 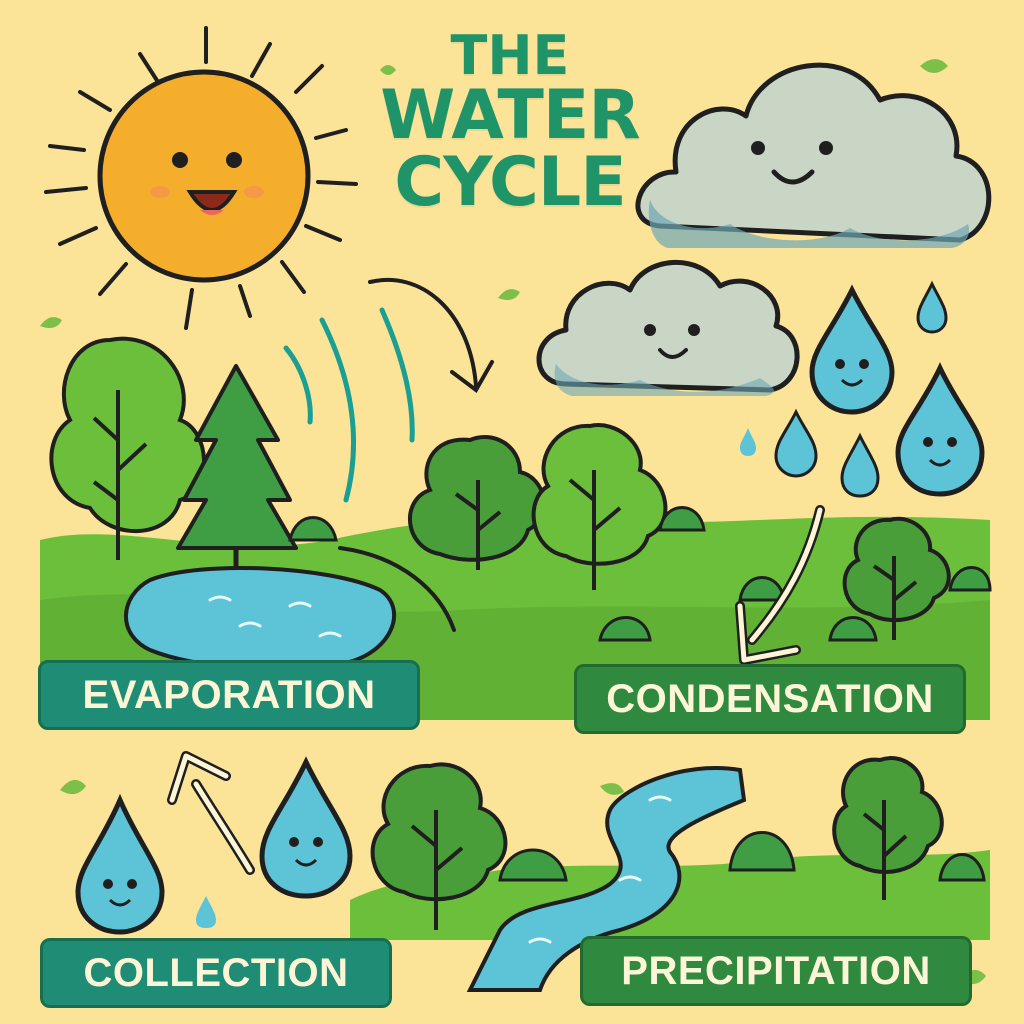 What do you see at coordinates (770, 699) in the screenshot?
I see `label-condensation: CONDENSATION` at bounding box center [770, 699].